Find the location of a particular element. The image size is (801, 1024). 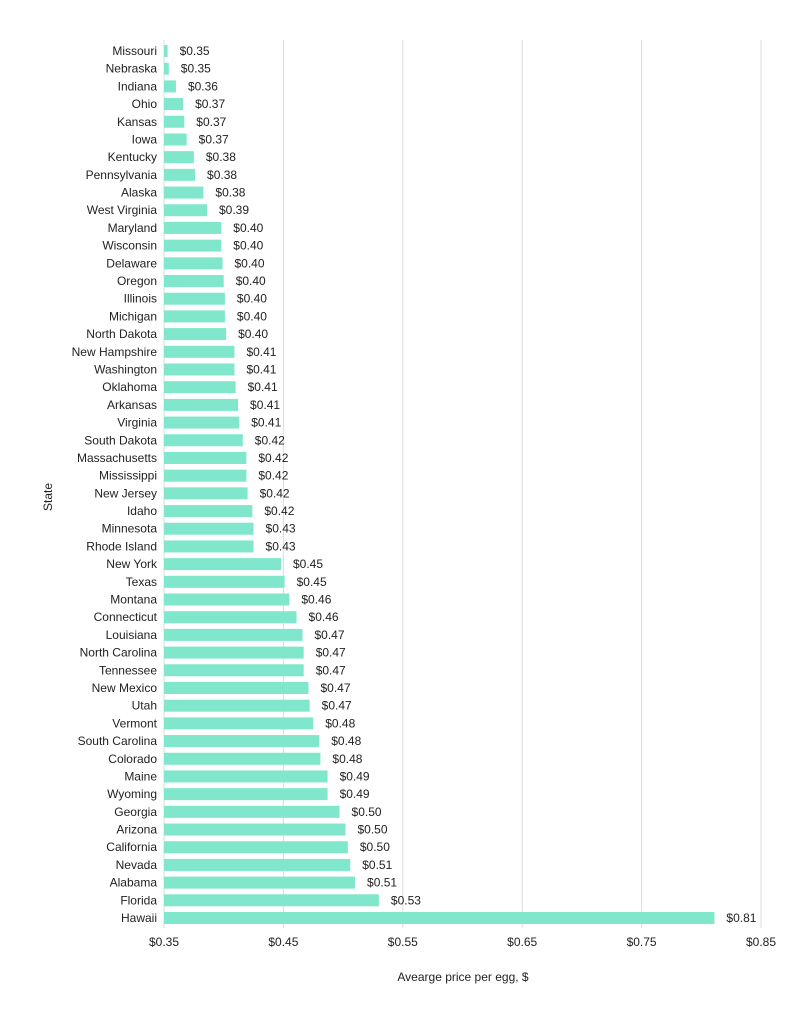

category-label: Virginia is located at coordinates (137, 423).